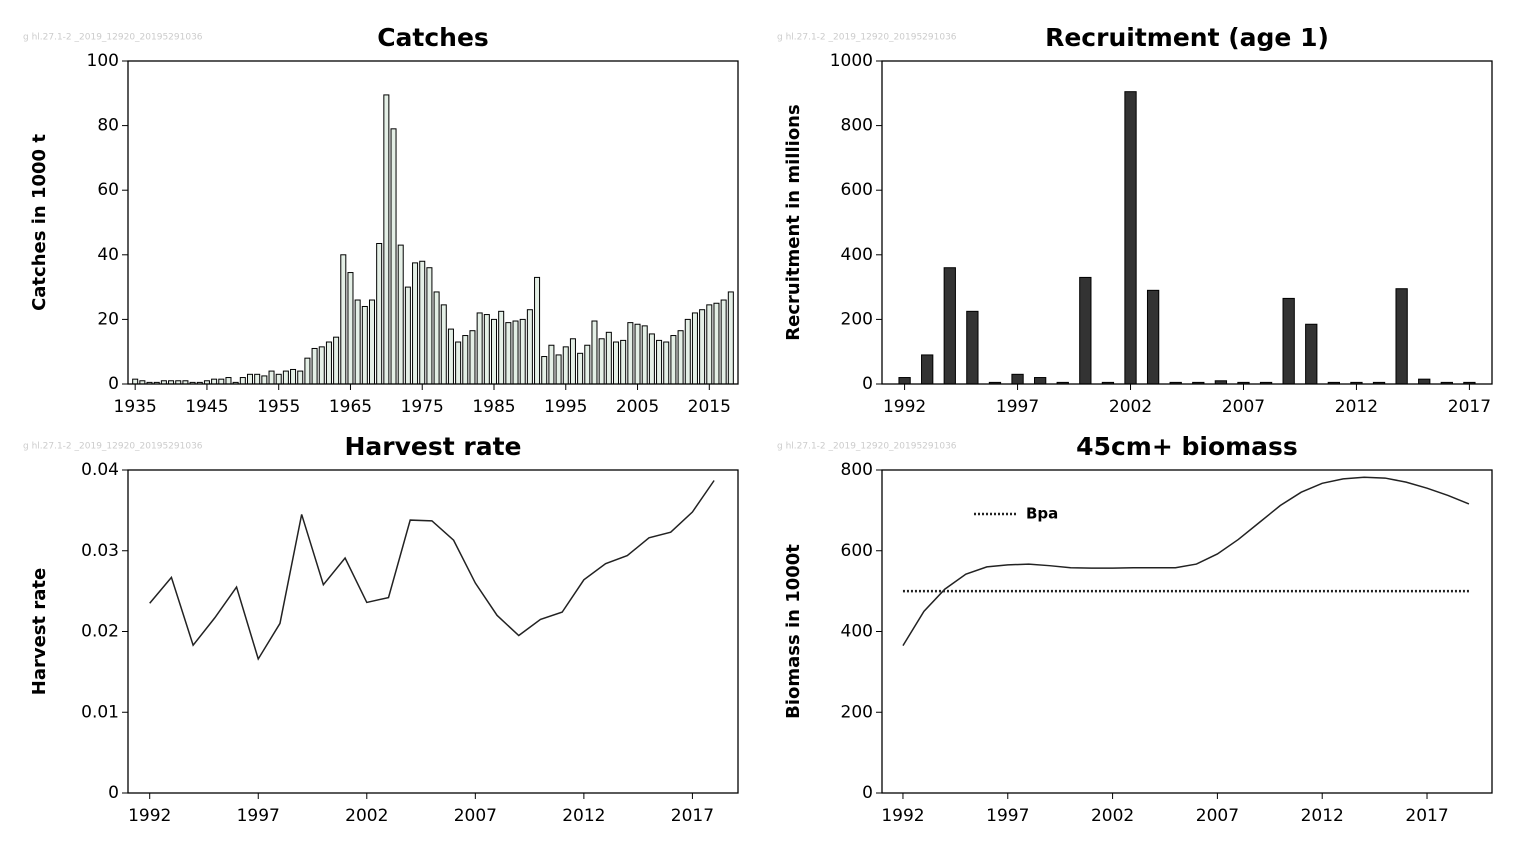 This screenshot has width=1532, height=857. I want to click on y-tick-label: 1000, so click(851, 61).